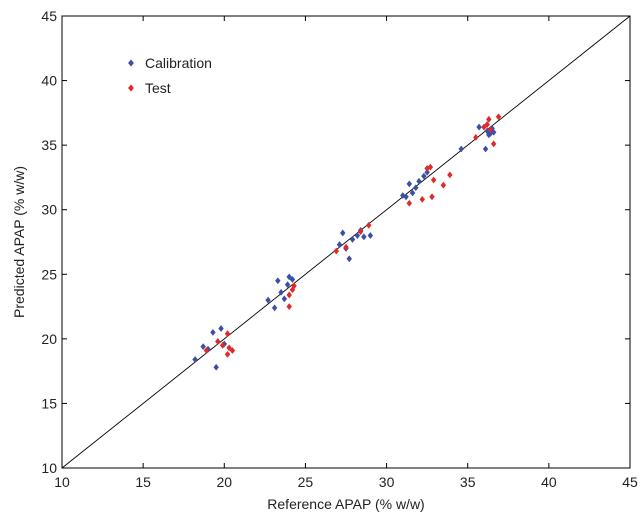  I want to click on x-tick-label: 15, so click(143, 482).